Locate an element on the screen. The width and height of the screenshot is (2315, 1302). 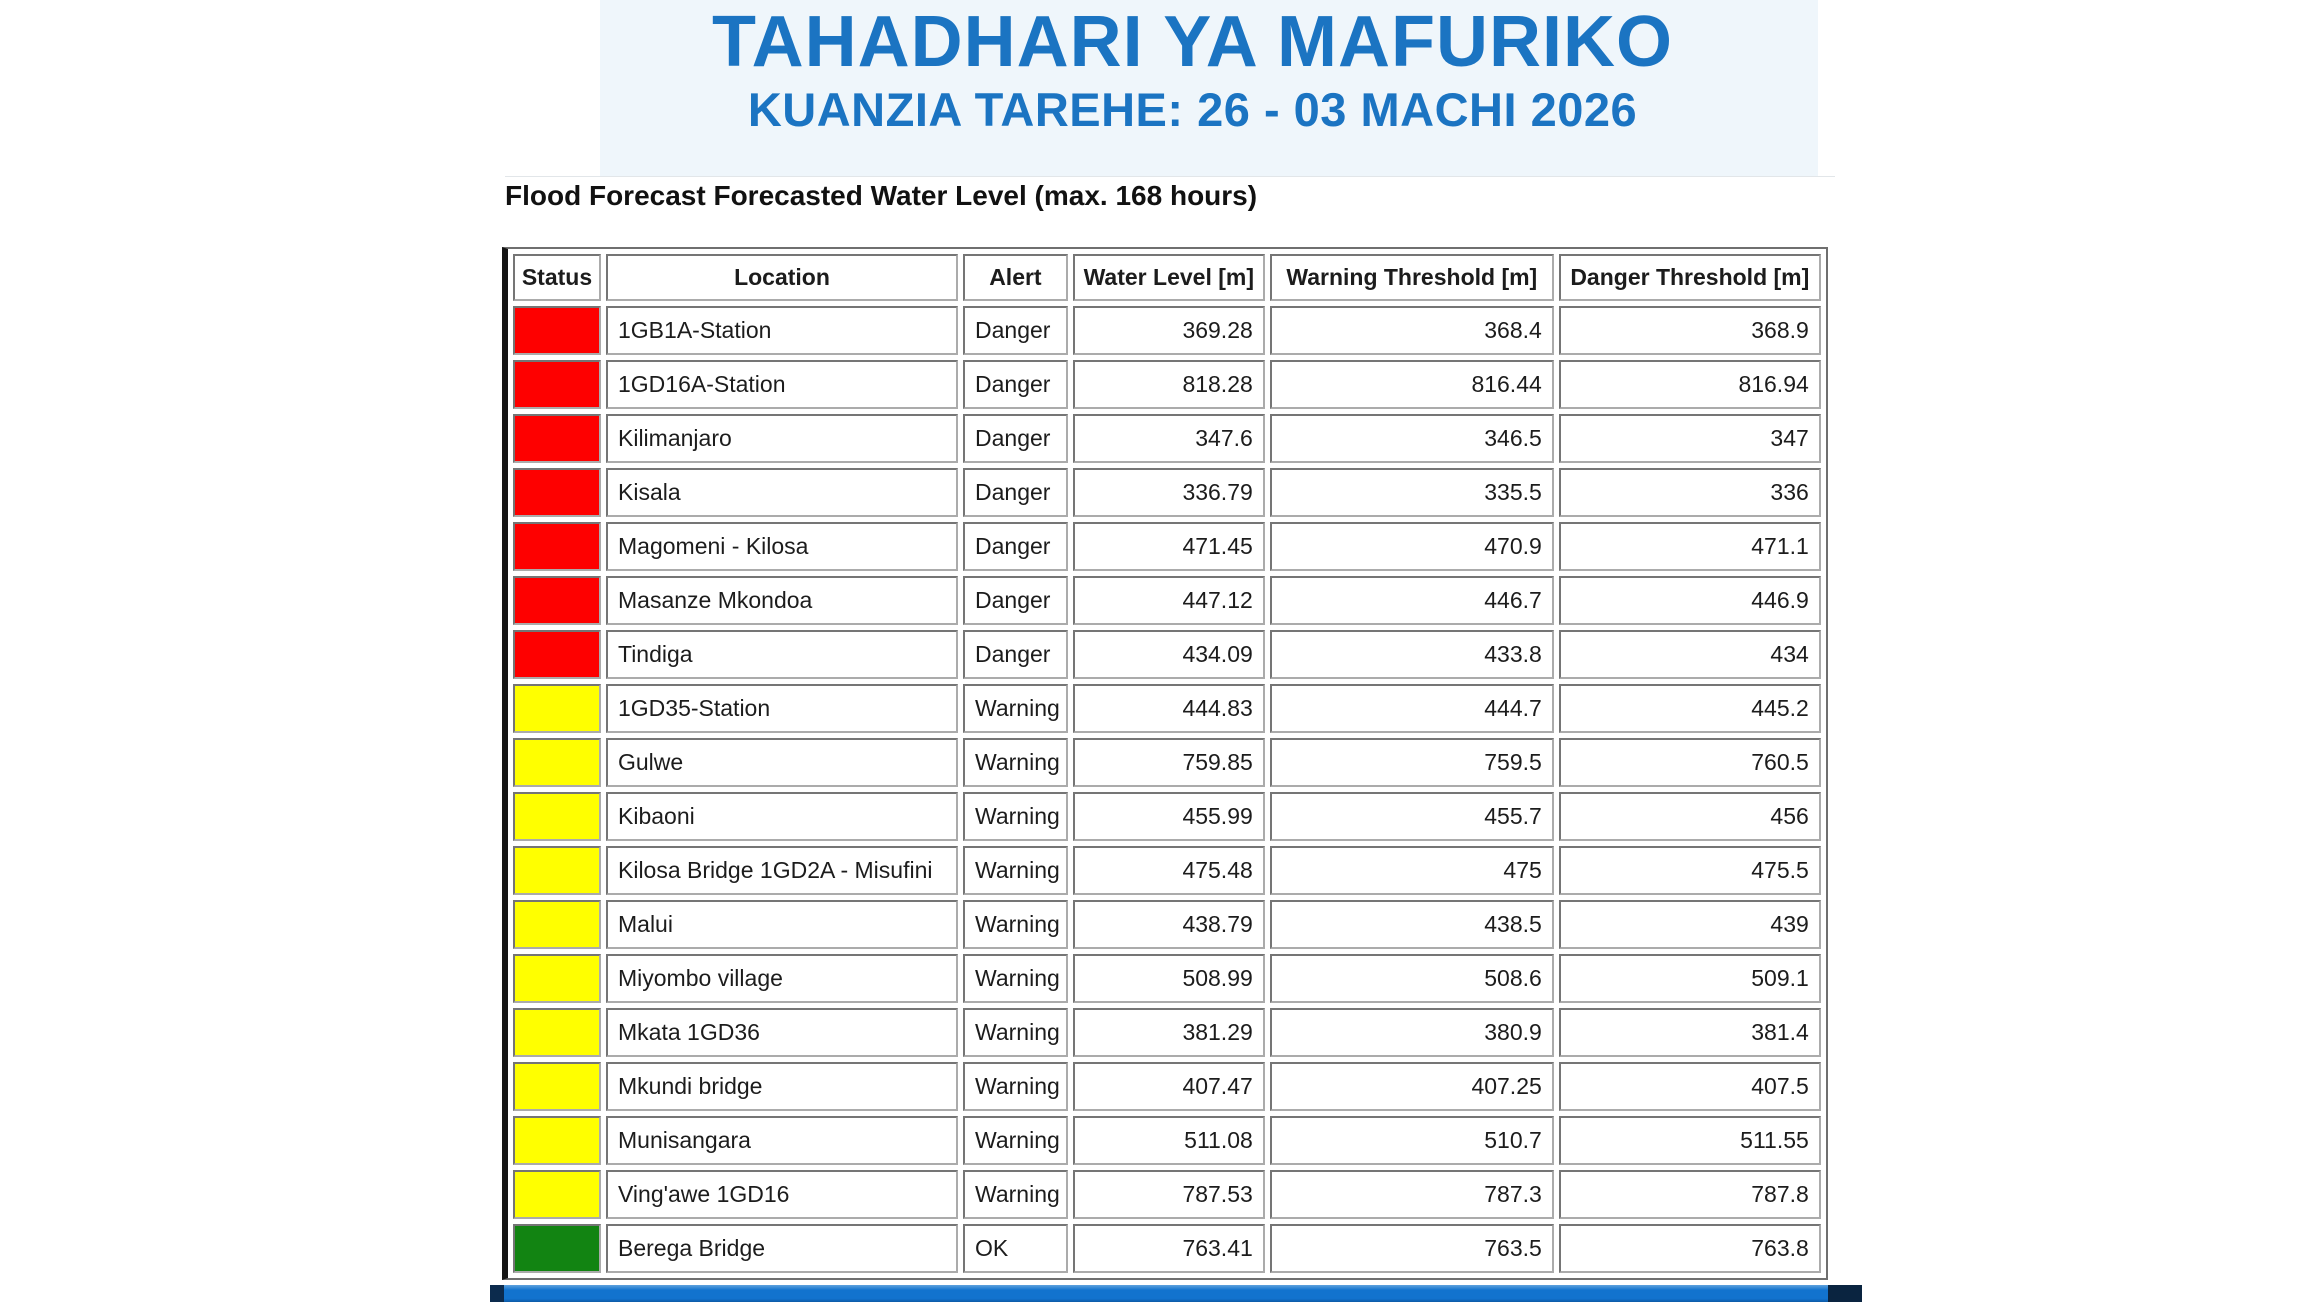
water-level-cell: 347.6 is located at coordinates (1168, 438).